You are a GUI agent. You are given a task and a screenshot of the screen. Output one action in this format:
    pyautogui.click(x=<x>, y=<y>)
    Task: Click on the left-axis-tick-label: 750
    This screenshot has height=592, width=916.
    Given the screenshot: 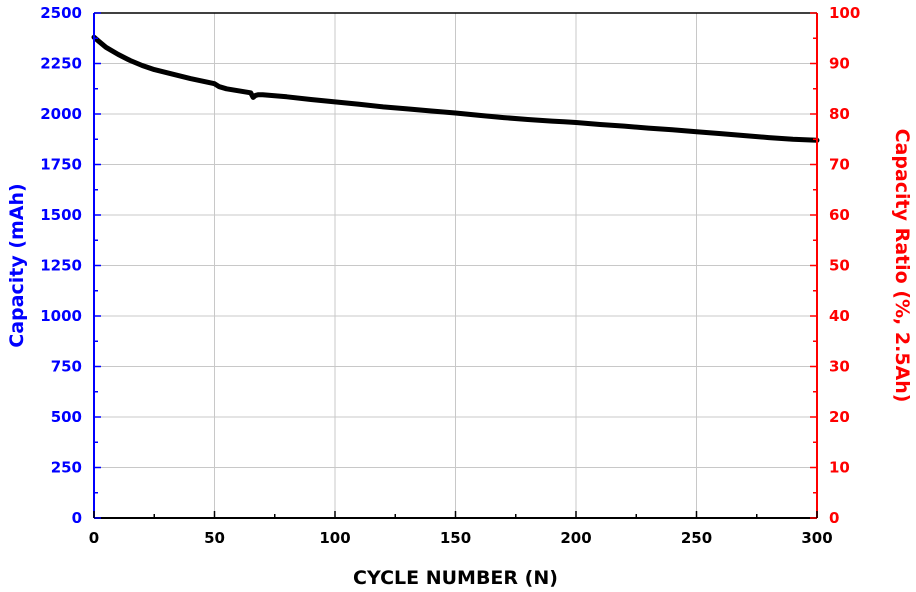 What is the action you would take?
    pyautogui.click(x=66, y=367)
    